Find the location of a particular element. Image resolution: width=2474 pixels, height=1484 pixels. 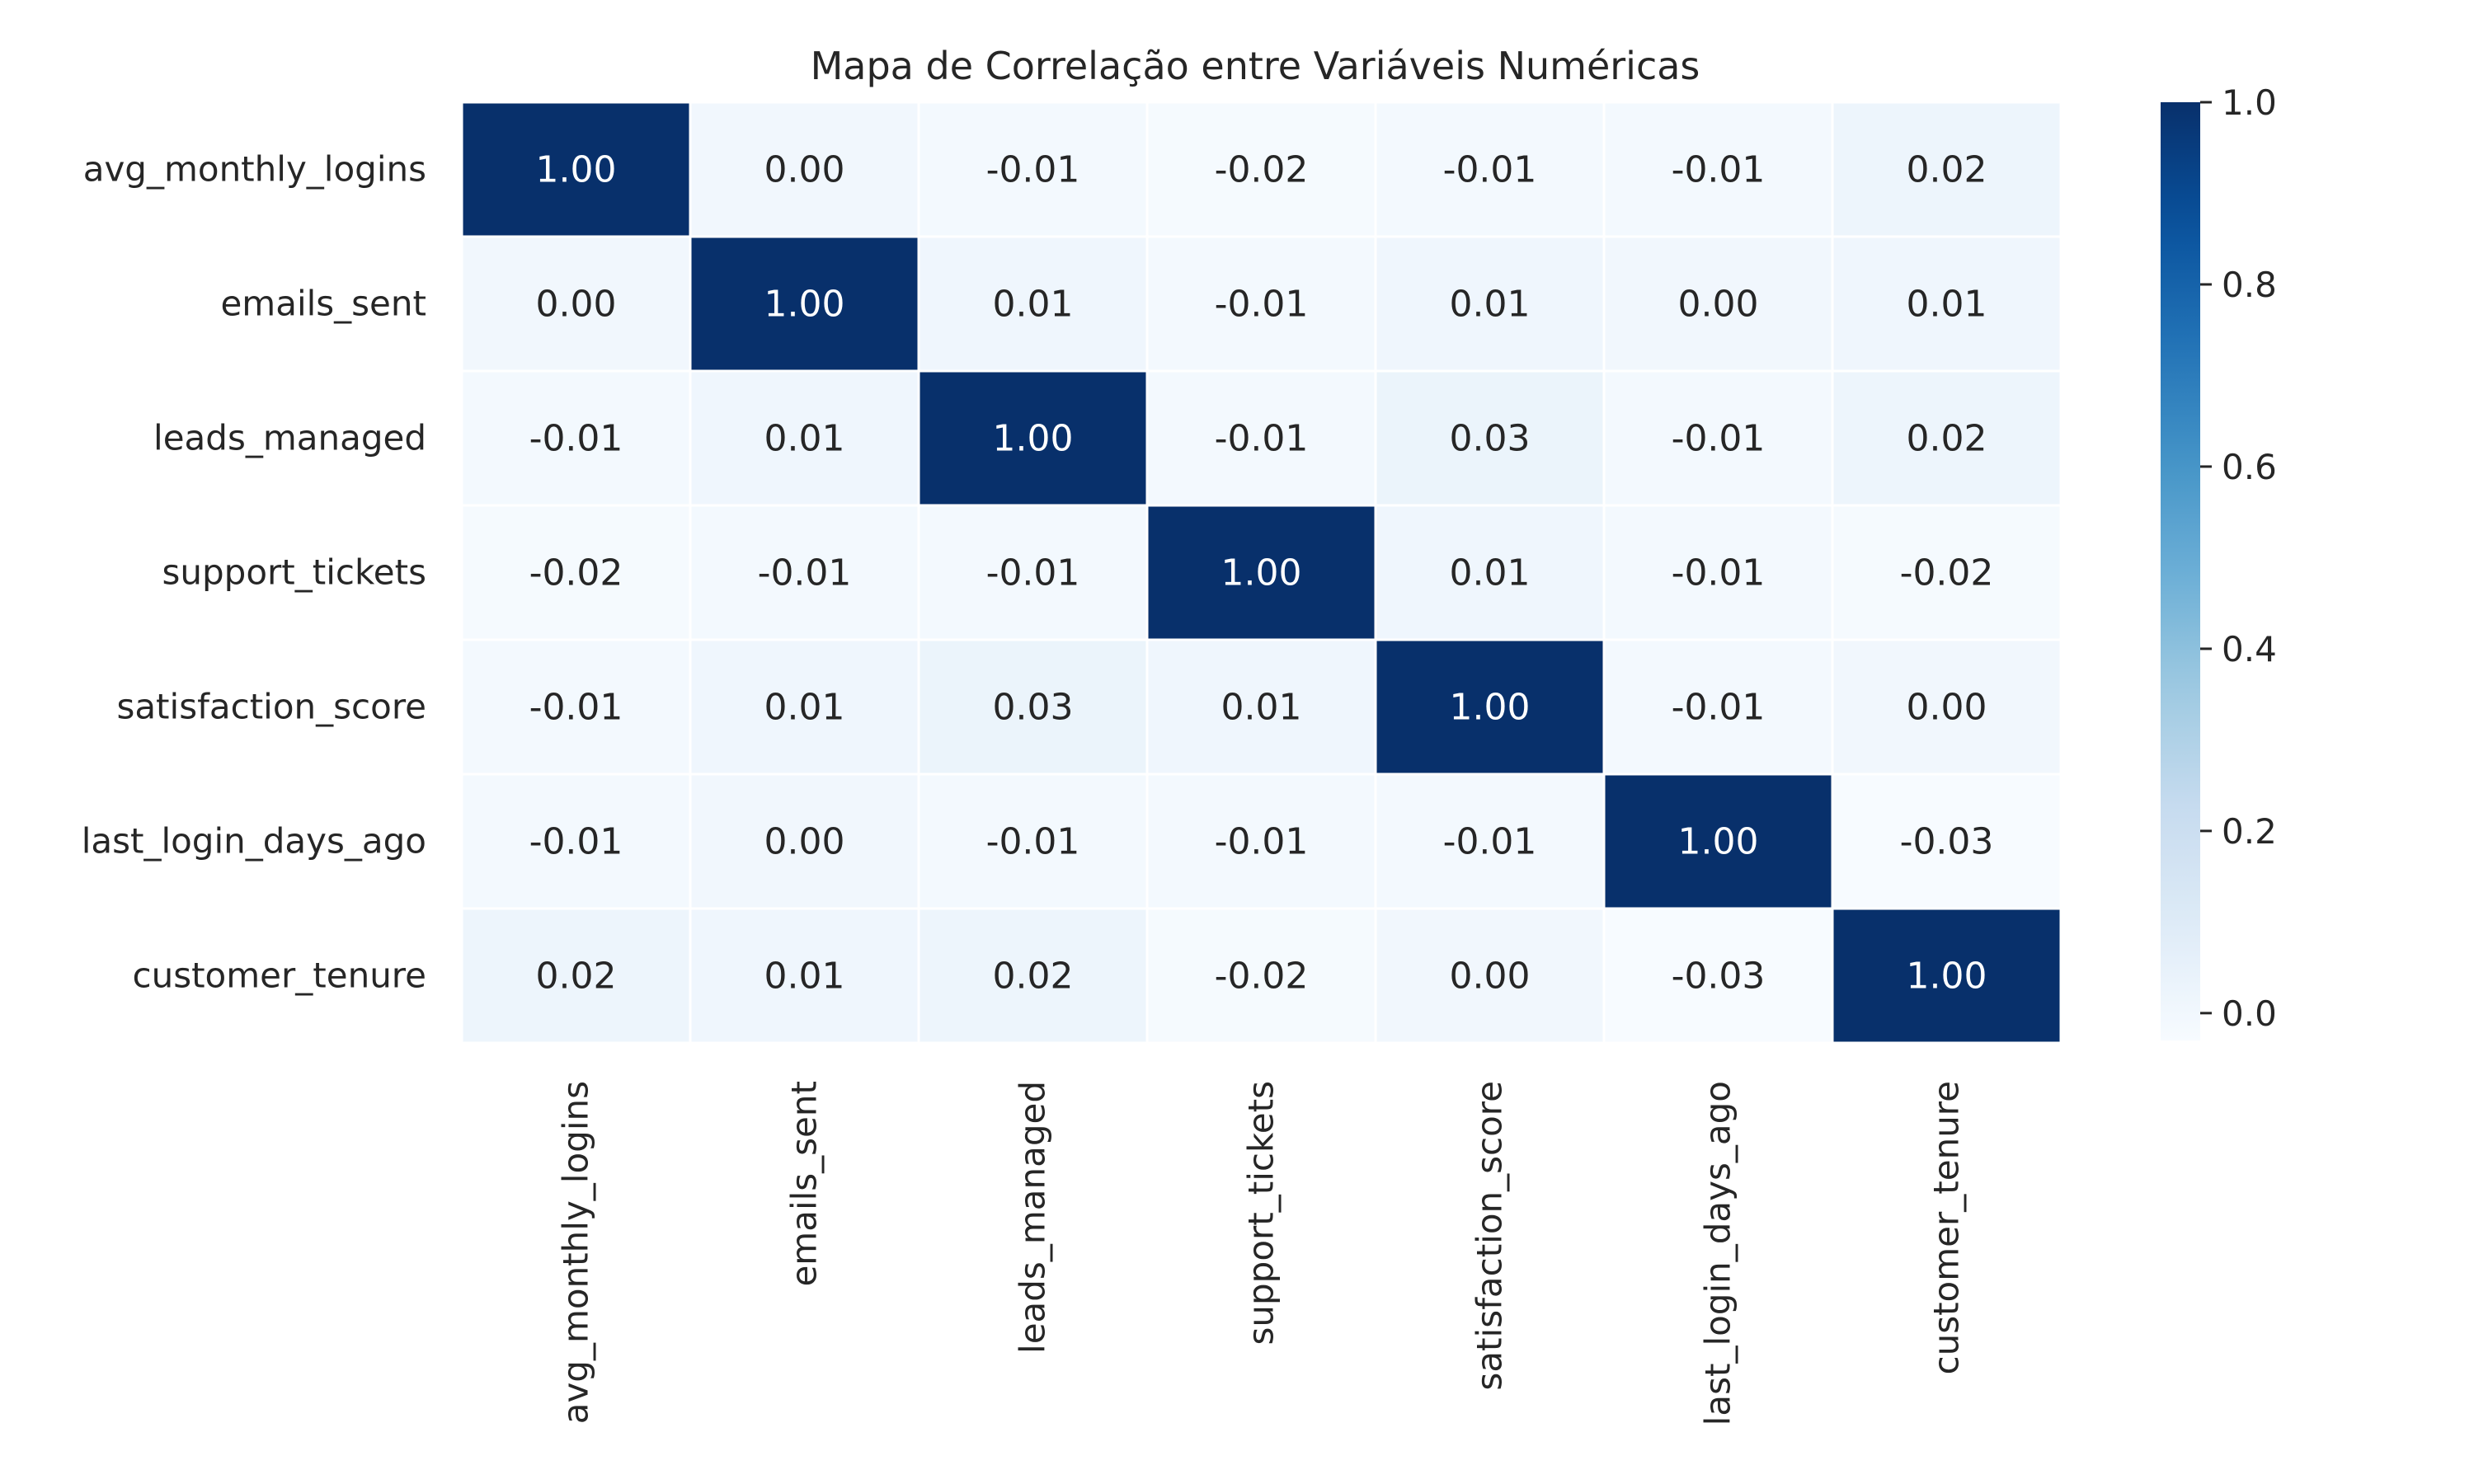

cell-value-label-4-2: 0.03 is located at coordinates (1033, 708).